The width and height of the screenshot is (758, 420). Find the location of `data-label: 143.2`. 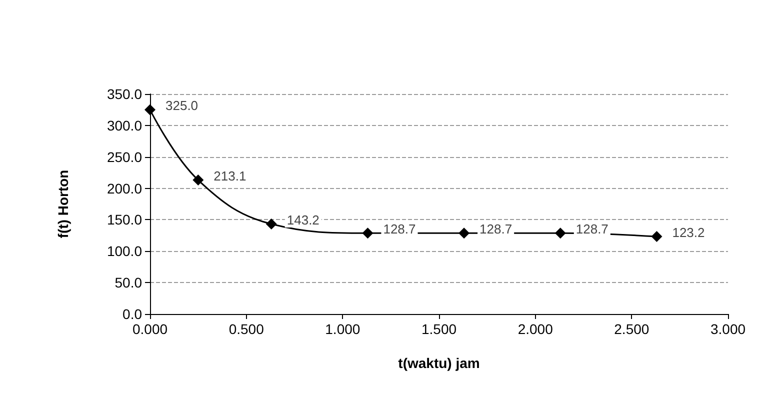

data-label: 143.2 is located at coordinates (303, 220).